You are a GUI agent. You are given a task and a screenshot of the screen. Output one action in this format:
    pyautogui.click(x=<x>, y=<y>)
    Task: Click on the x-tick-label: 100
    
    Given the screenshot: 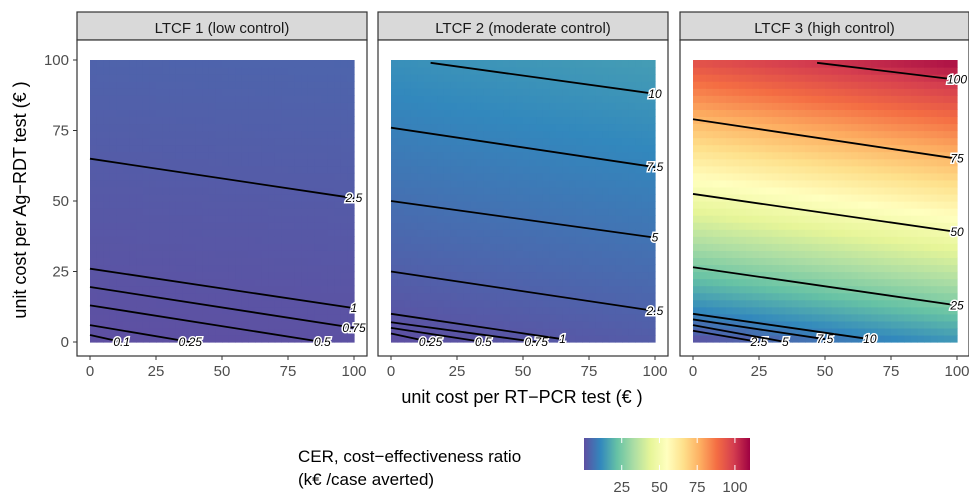 What is the action you would take?
    pyautogui.click(x=654, y=371)
    